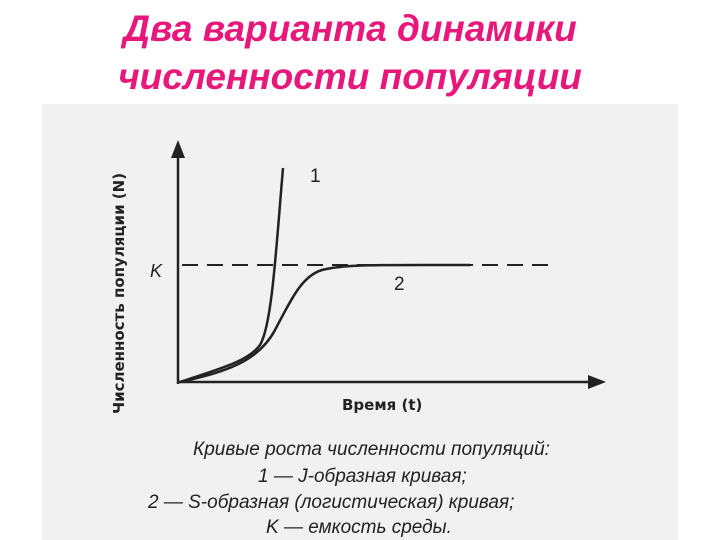 The width and height of the screenshot is (720, 540). Describe the element at coordinates (350, 76) in the screenshot. I see `slide-title-line-2: численности популяции` at that location.